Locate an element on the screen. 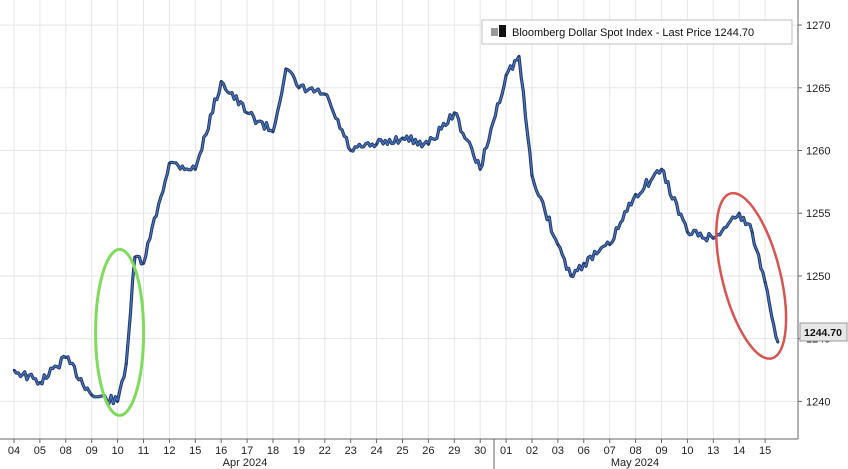 The height and width of the screenshot is (469, 848). x-tick-label: 29 is located at coordinates (454, 451).